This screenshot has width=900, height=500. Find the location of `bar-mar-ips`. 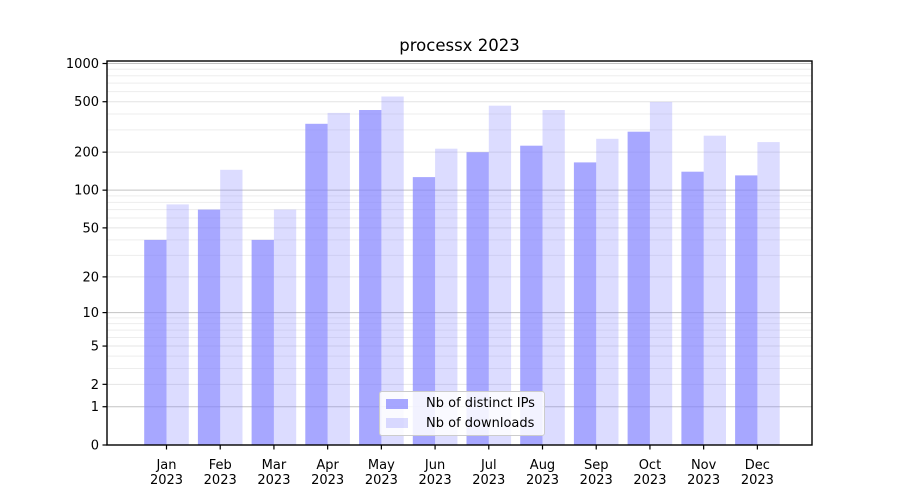

bar-mar-ips is located at coordinates (262, 342).